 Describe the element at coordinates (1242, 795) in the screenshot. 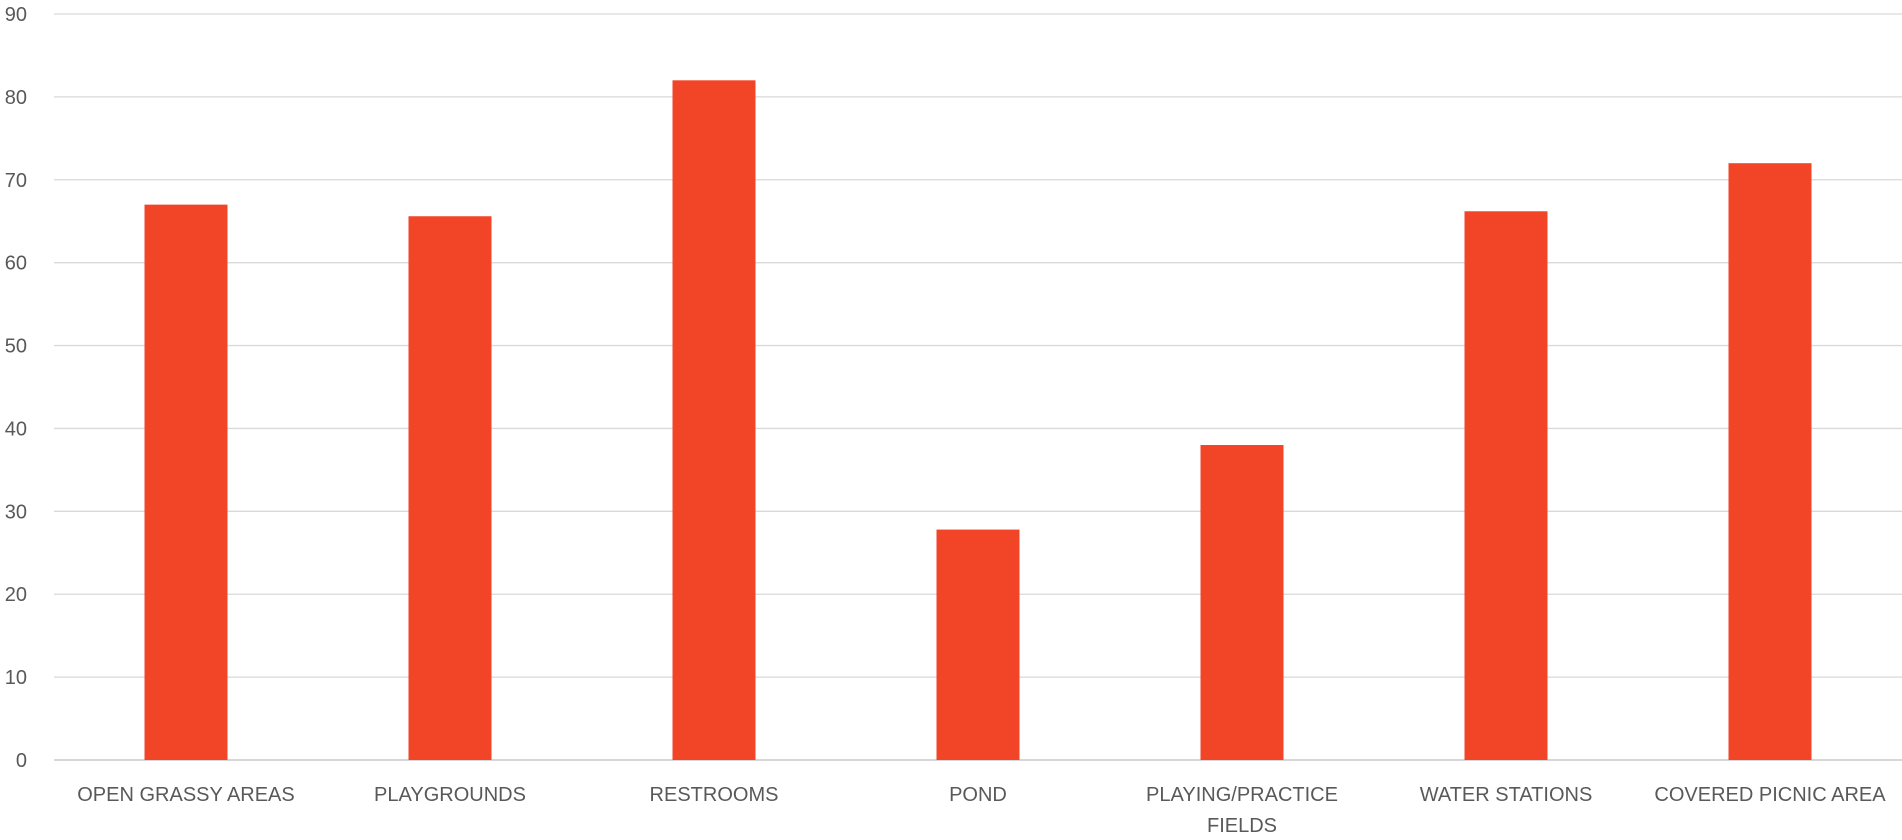

I see `x-category-label-line: PLAYING/PRACTICE` at that location.